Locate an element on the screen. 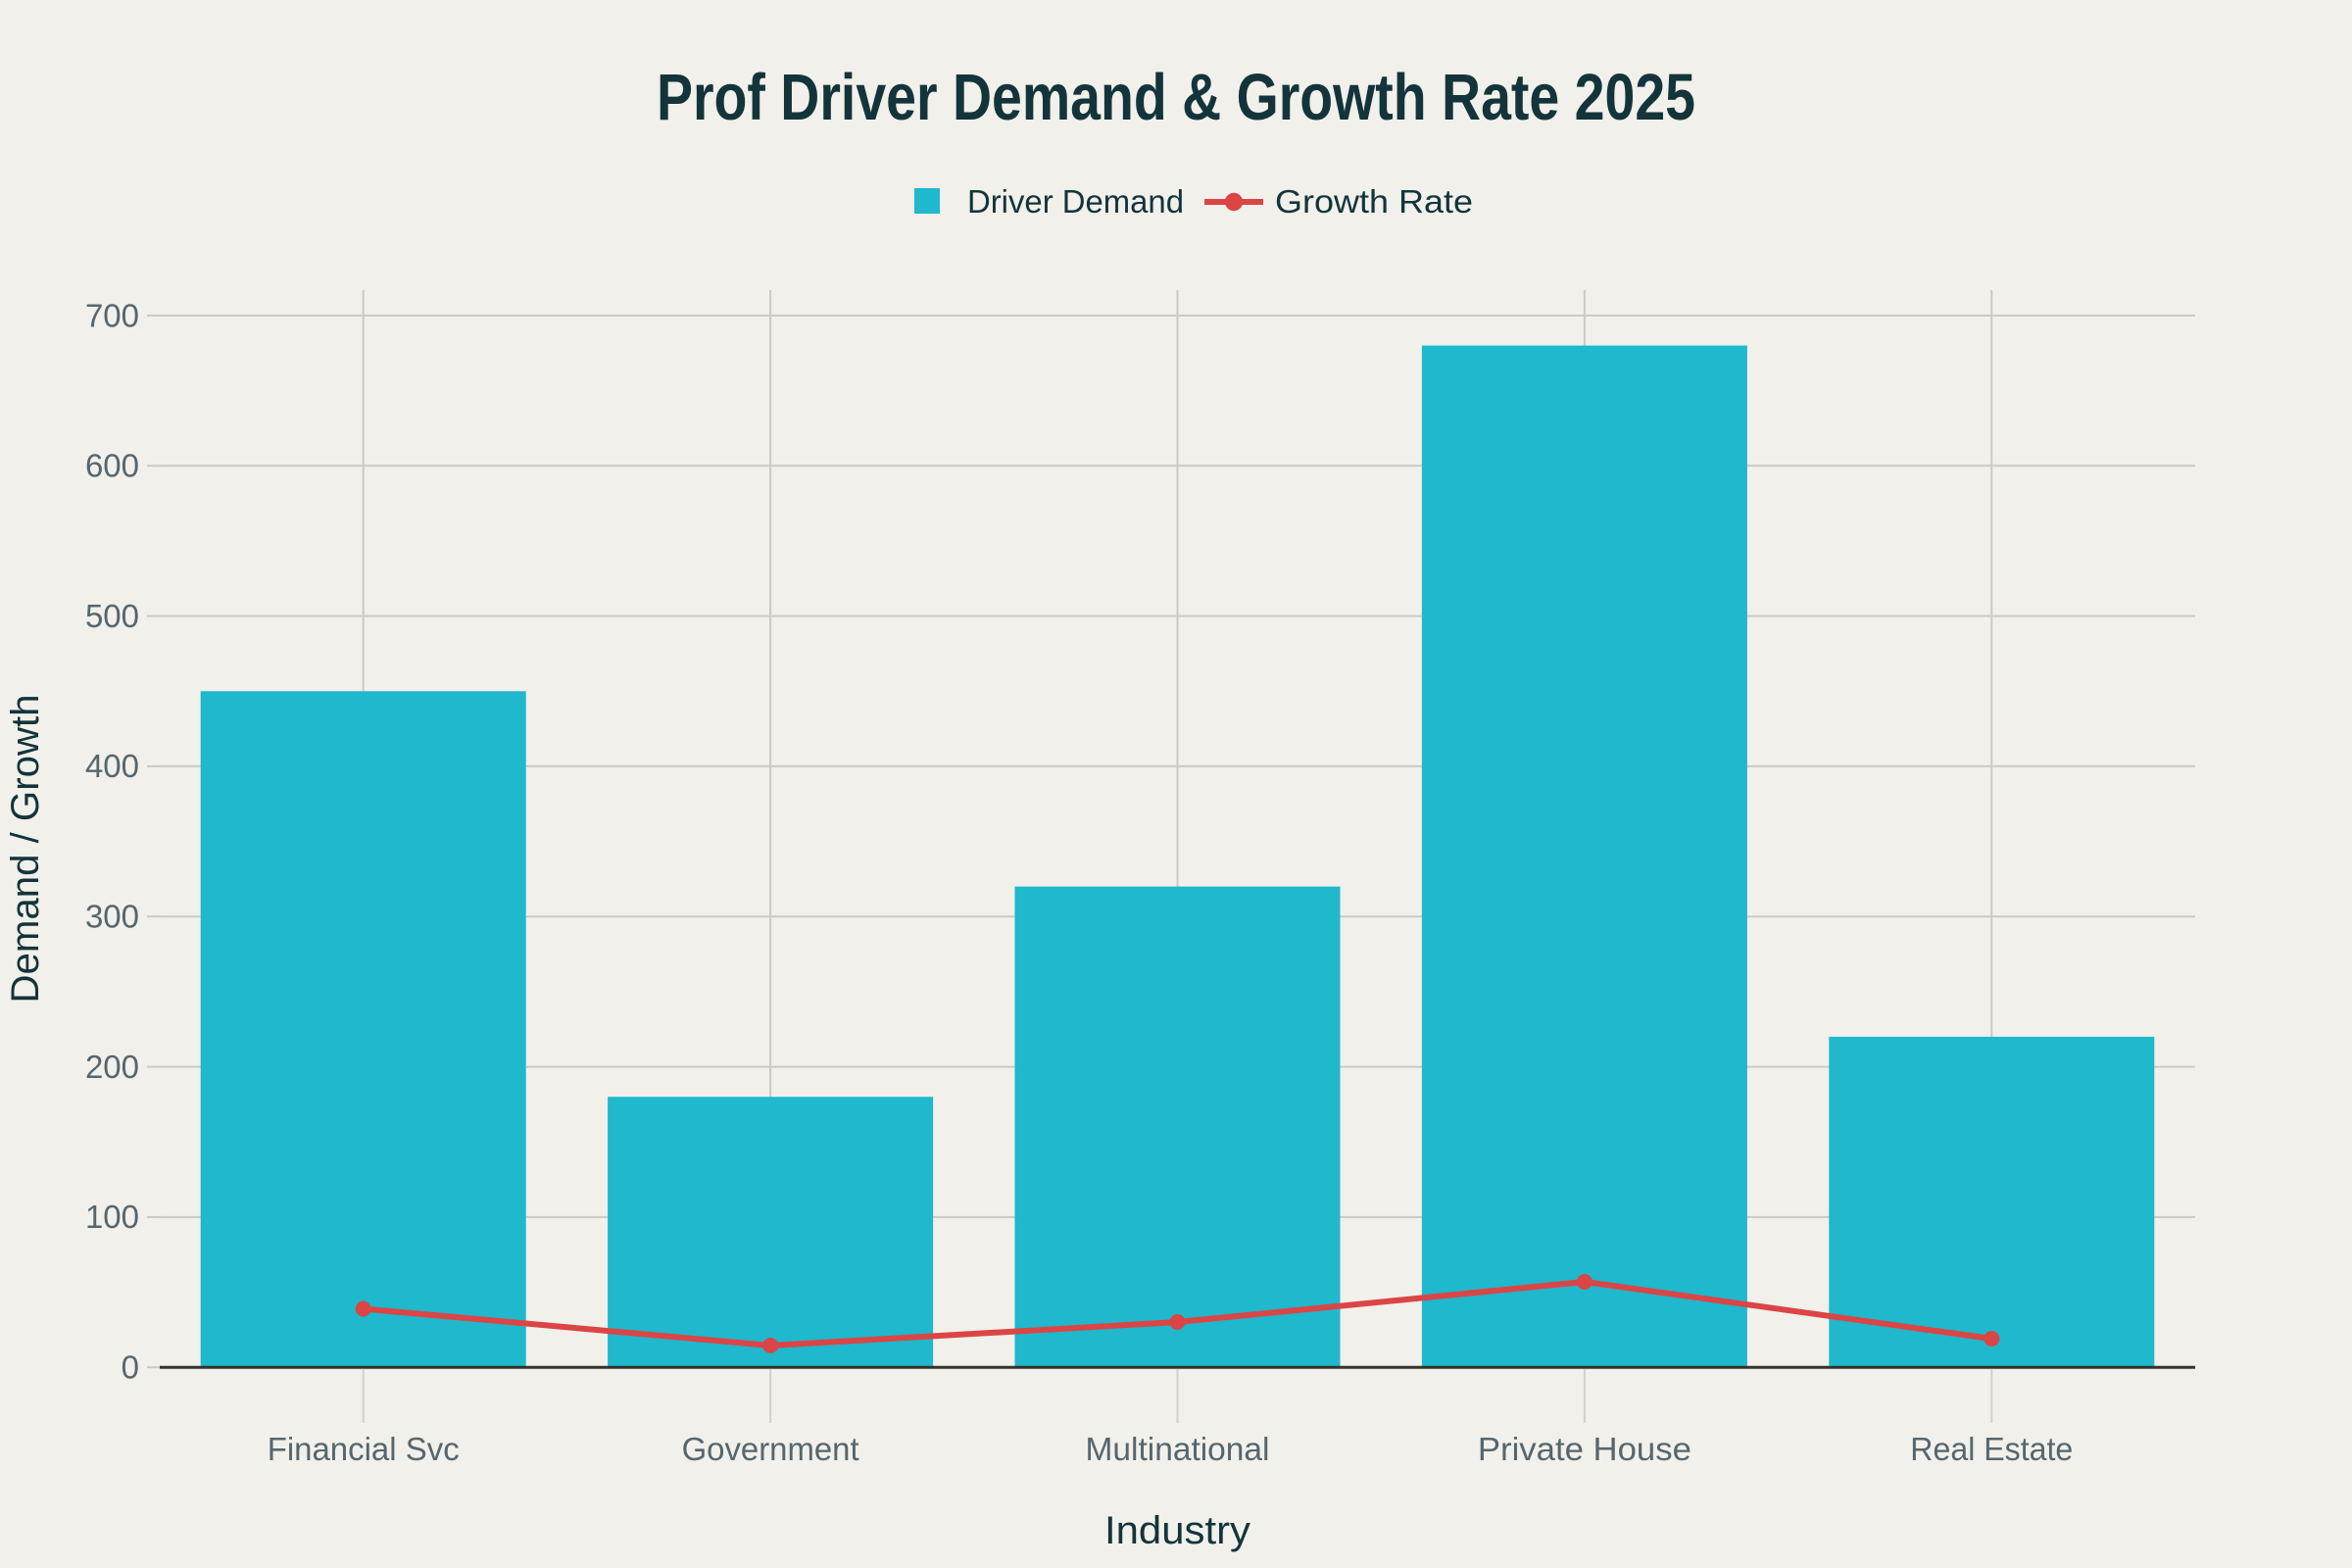 This screenshot has height=1568, width=2352. svg-text: 300 is located at coordinates (112, 917).